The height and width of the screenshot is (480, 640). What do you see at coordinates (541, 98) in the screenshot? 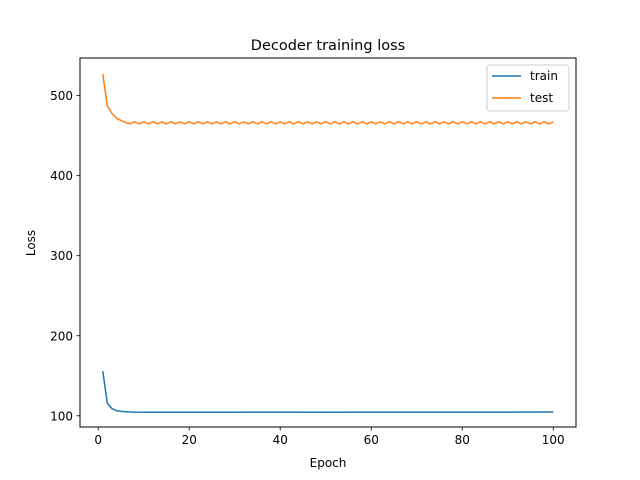
I see `legend-label-test: test` at bounding box center [541, 98].